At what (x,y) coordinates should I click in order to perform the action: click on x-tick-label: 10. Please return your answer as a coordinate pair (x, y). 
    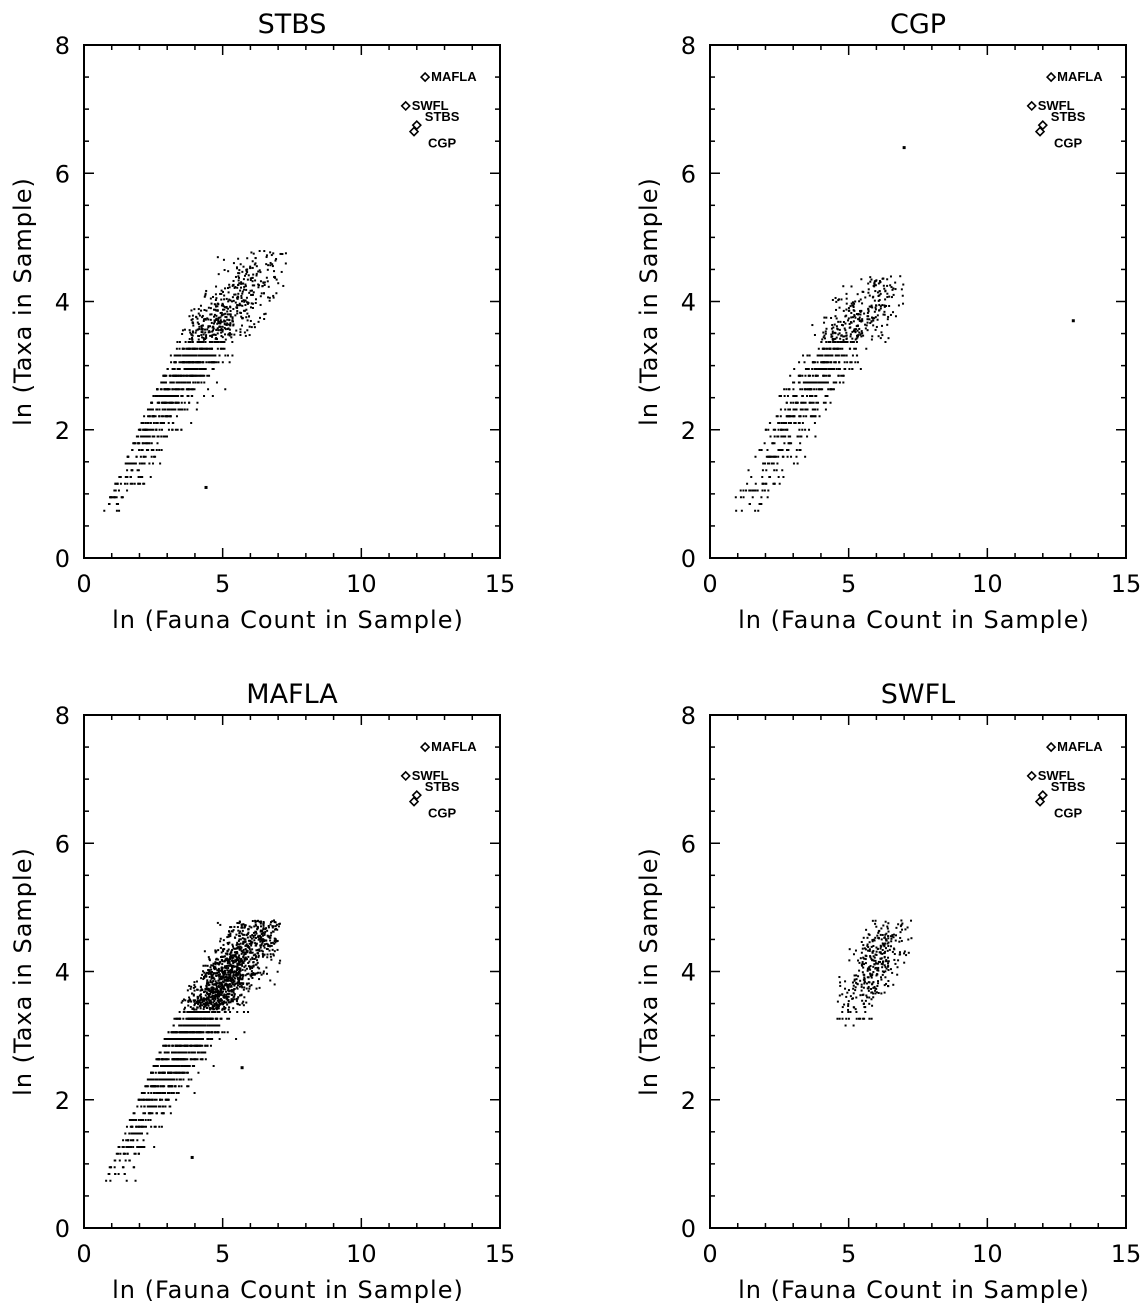
    Looking at the image, I should click on (987, 1254).